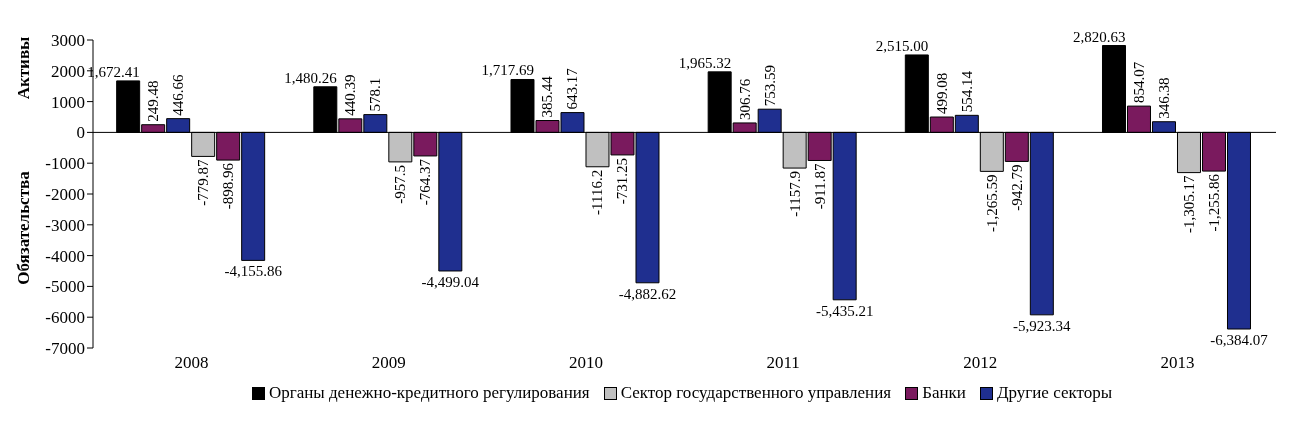  I want to click on y-tick-label: -4000, so click(65, 256).